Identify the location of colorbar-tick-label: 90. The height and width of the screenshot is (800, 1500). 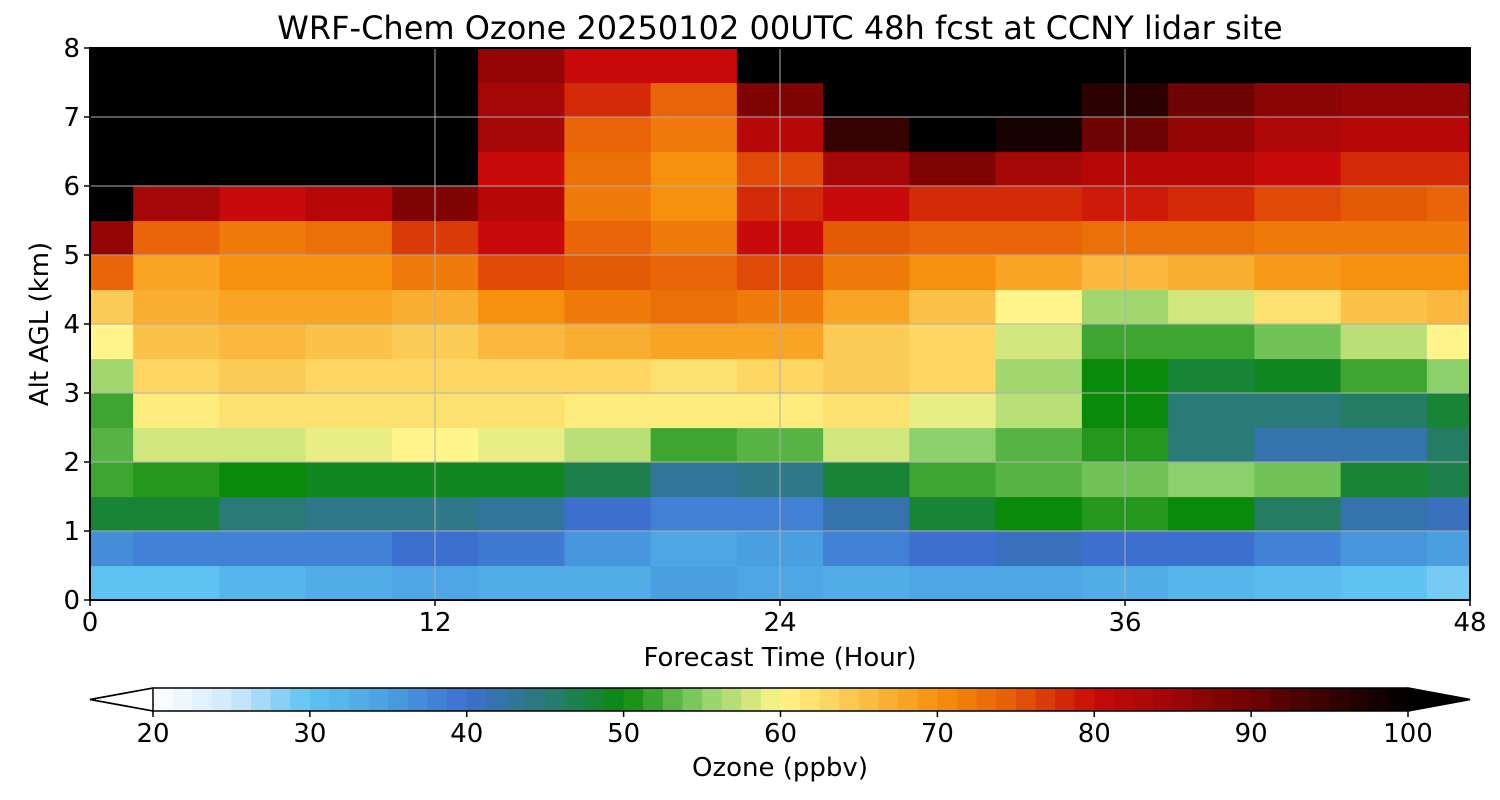
(1251, 734).